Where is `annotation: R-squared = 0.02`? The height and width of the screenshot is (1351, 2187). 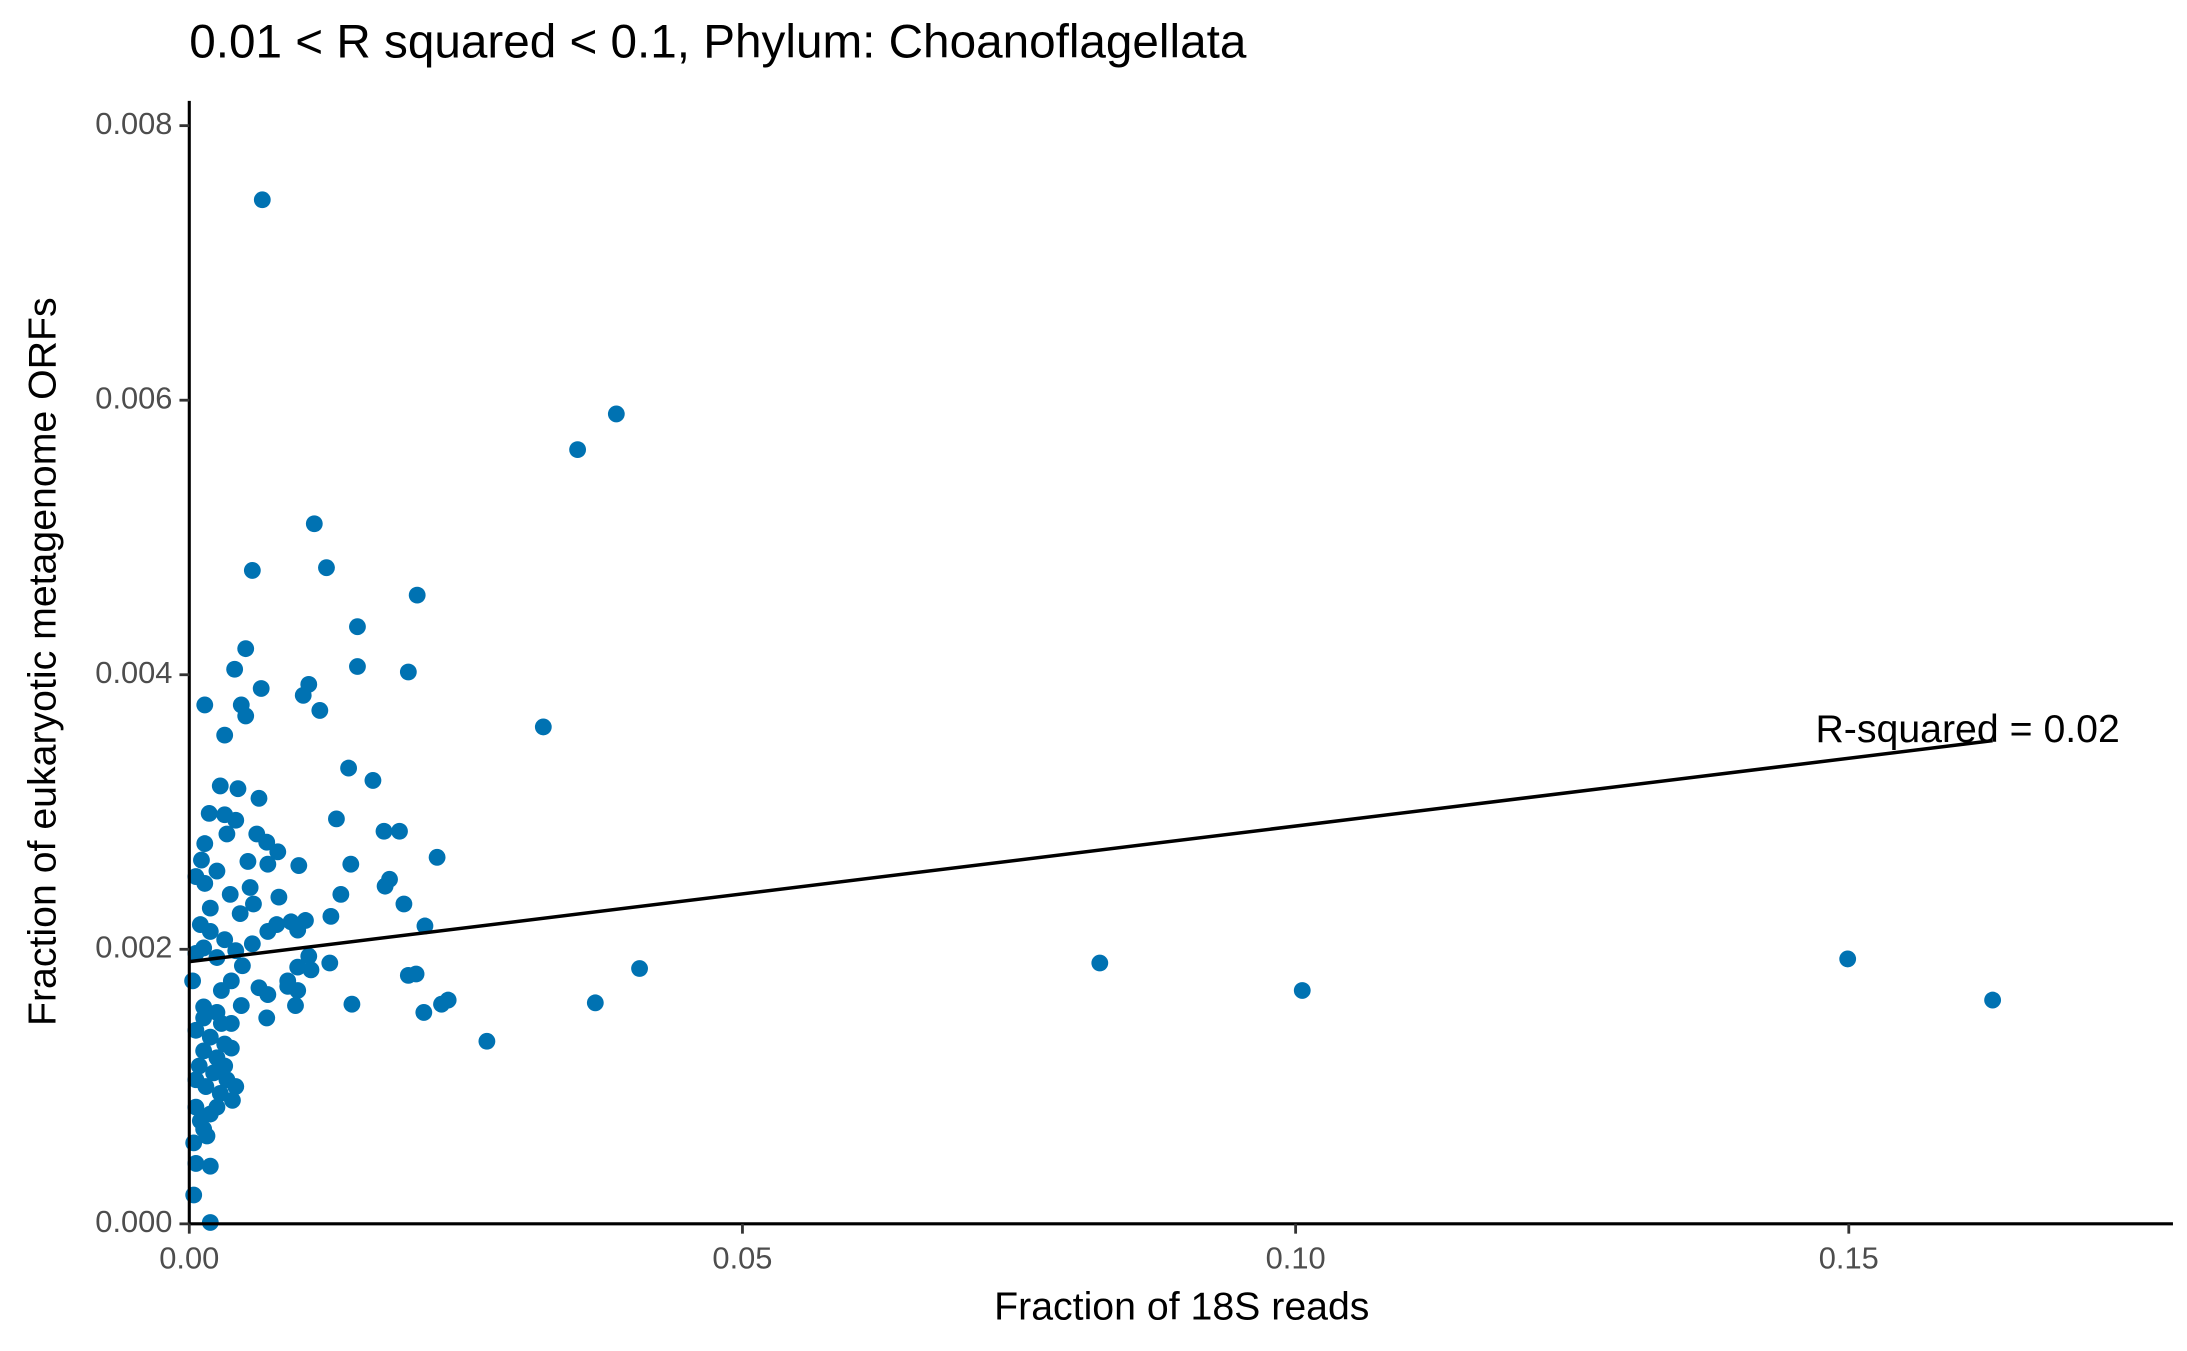
annotation: R-squared = 0.02 is located at coordinates (1967, 729).